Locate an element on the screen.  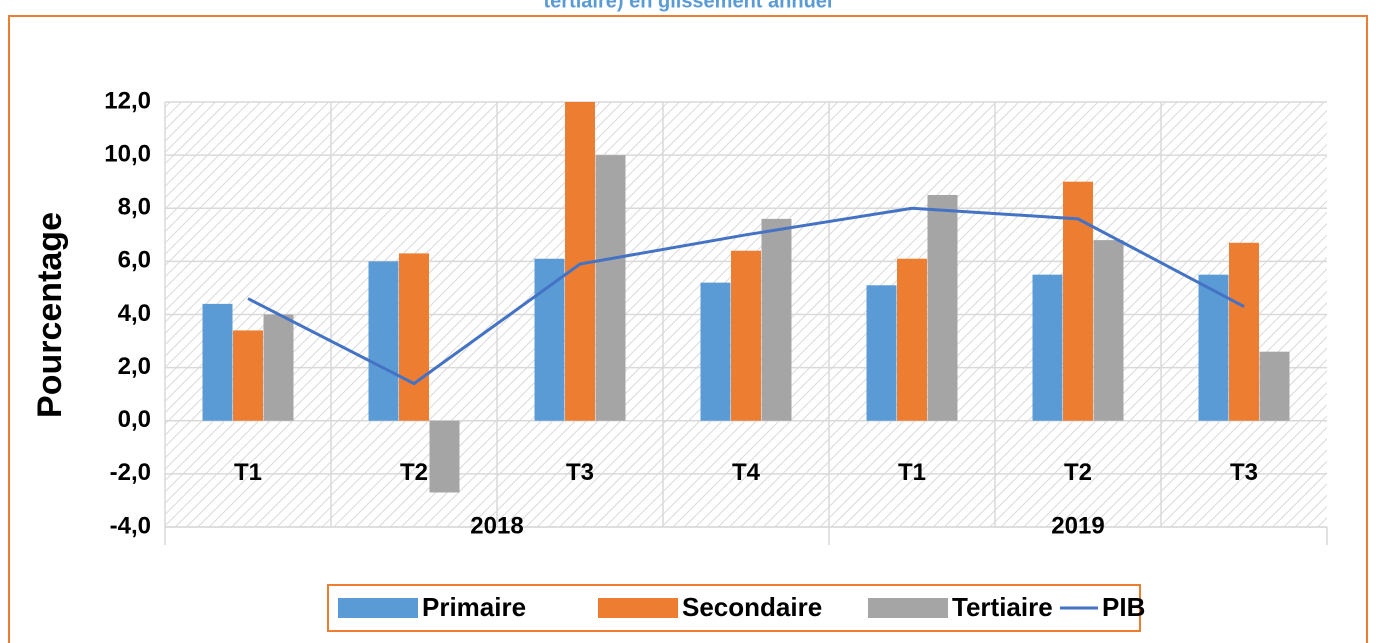
y-axis-label: Pourcentage is located at coordinates (50, 315).